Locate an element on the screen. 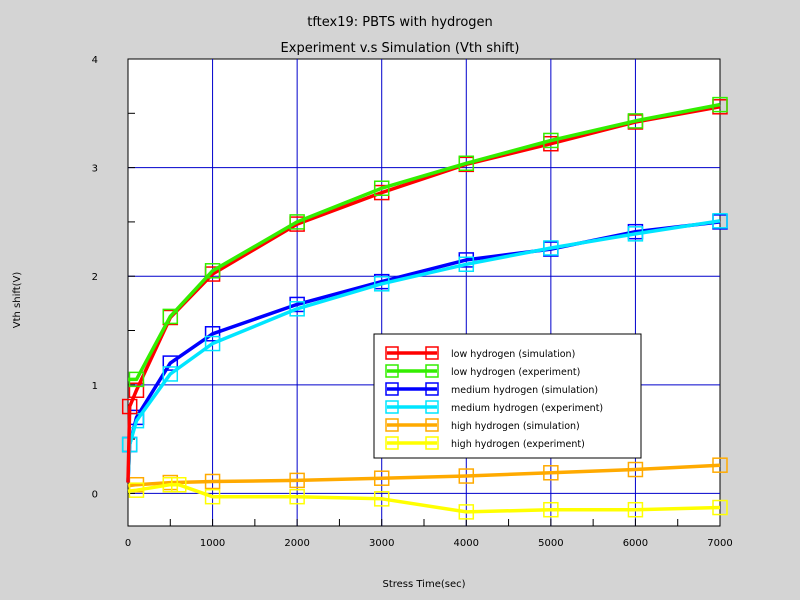 The width and height of the screenshot is (800, 600). legend-entry: low hydrogen (experiment) is located at coordinates (482, 371).